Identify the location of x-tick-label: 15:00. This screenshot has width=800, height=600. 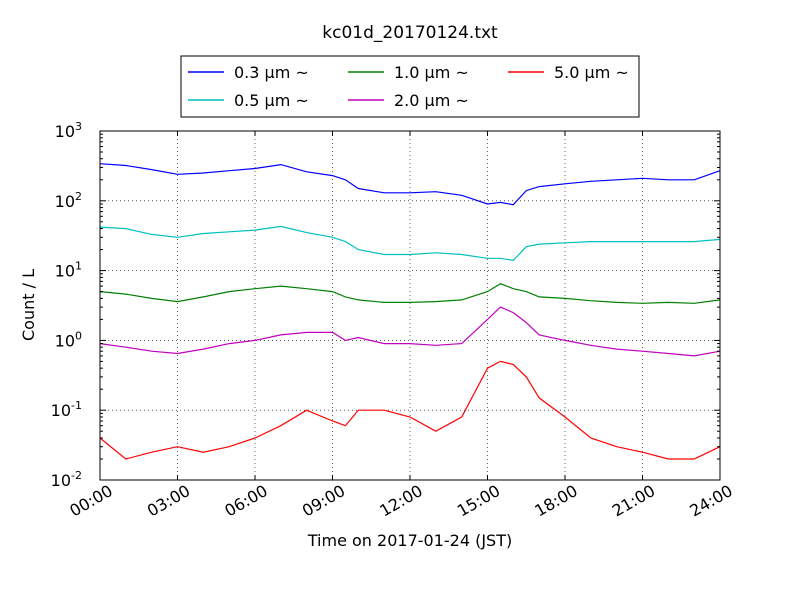
(478, 501).